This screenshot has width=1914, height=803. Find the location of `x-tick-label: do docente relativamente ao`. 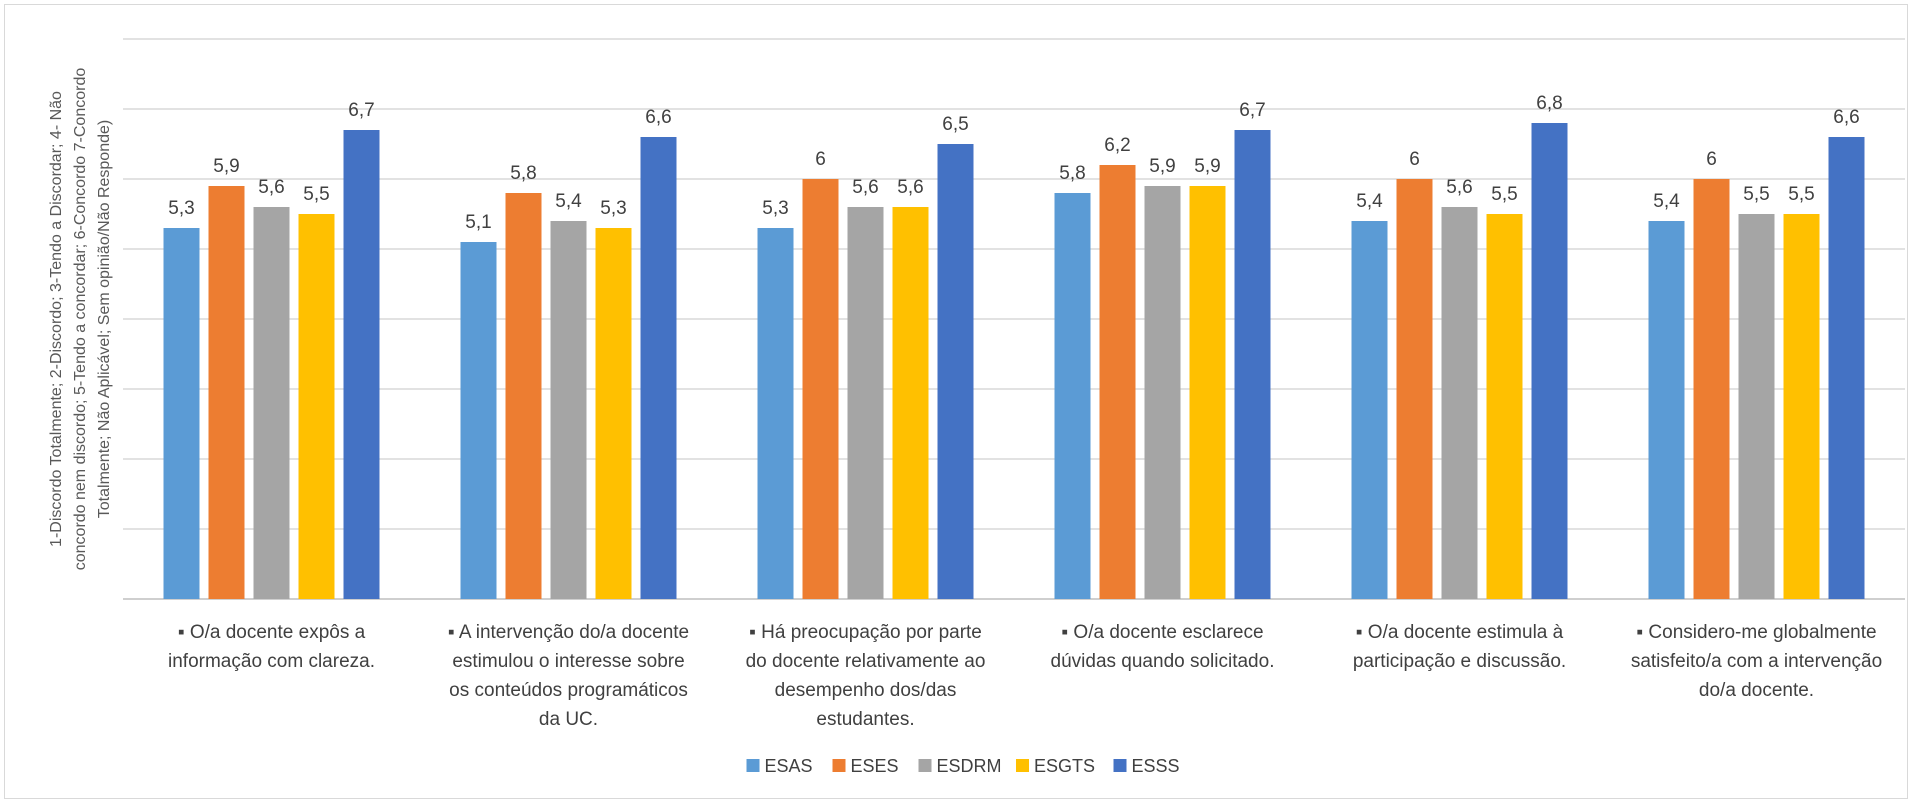

x-tick-label: do docente relativamente ao is located at coordinates (866, 661).